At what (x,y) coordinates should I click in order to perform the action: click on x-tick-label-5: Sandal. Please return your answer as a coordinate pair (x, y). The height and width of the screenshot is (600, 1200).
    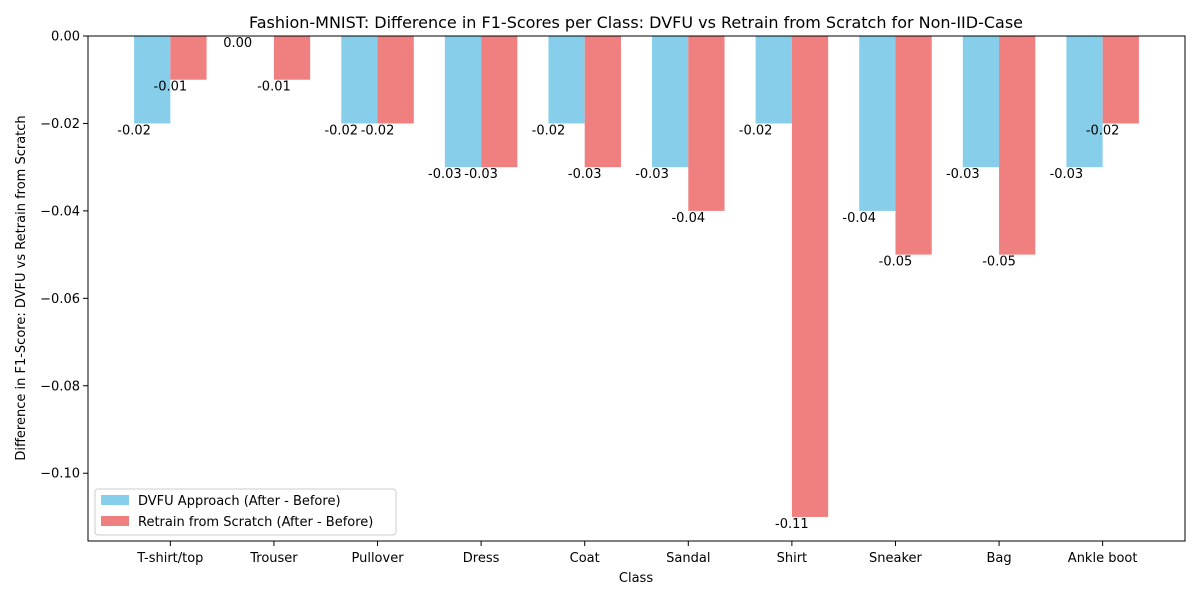
    Looking at the image, I should click on (688, 558).